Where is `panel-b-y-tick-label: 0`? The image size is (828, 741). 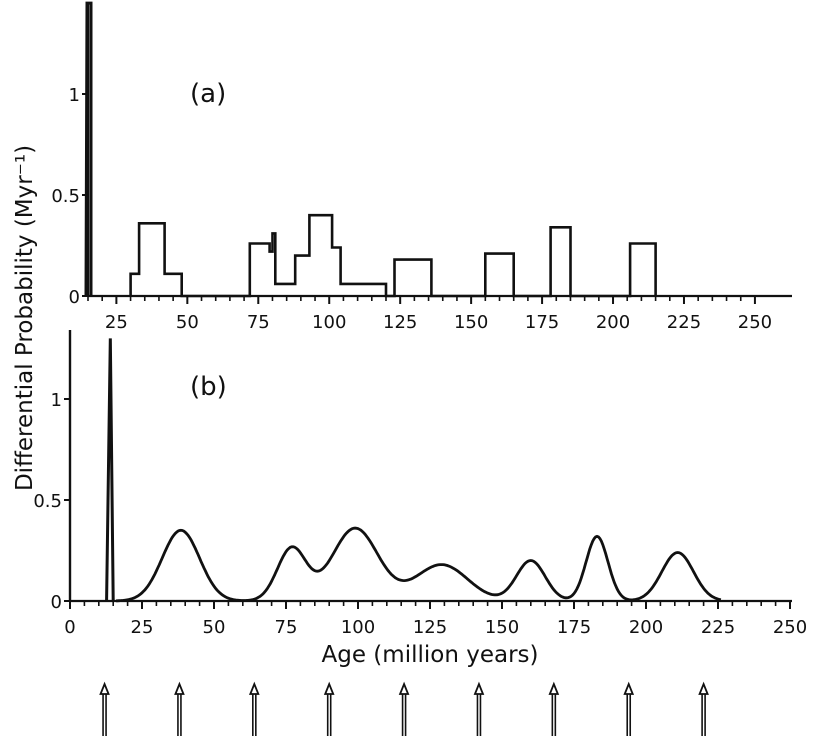
panel-b-y-tick-label: 0 is located at coordinates (56, 602).